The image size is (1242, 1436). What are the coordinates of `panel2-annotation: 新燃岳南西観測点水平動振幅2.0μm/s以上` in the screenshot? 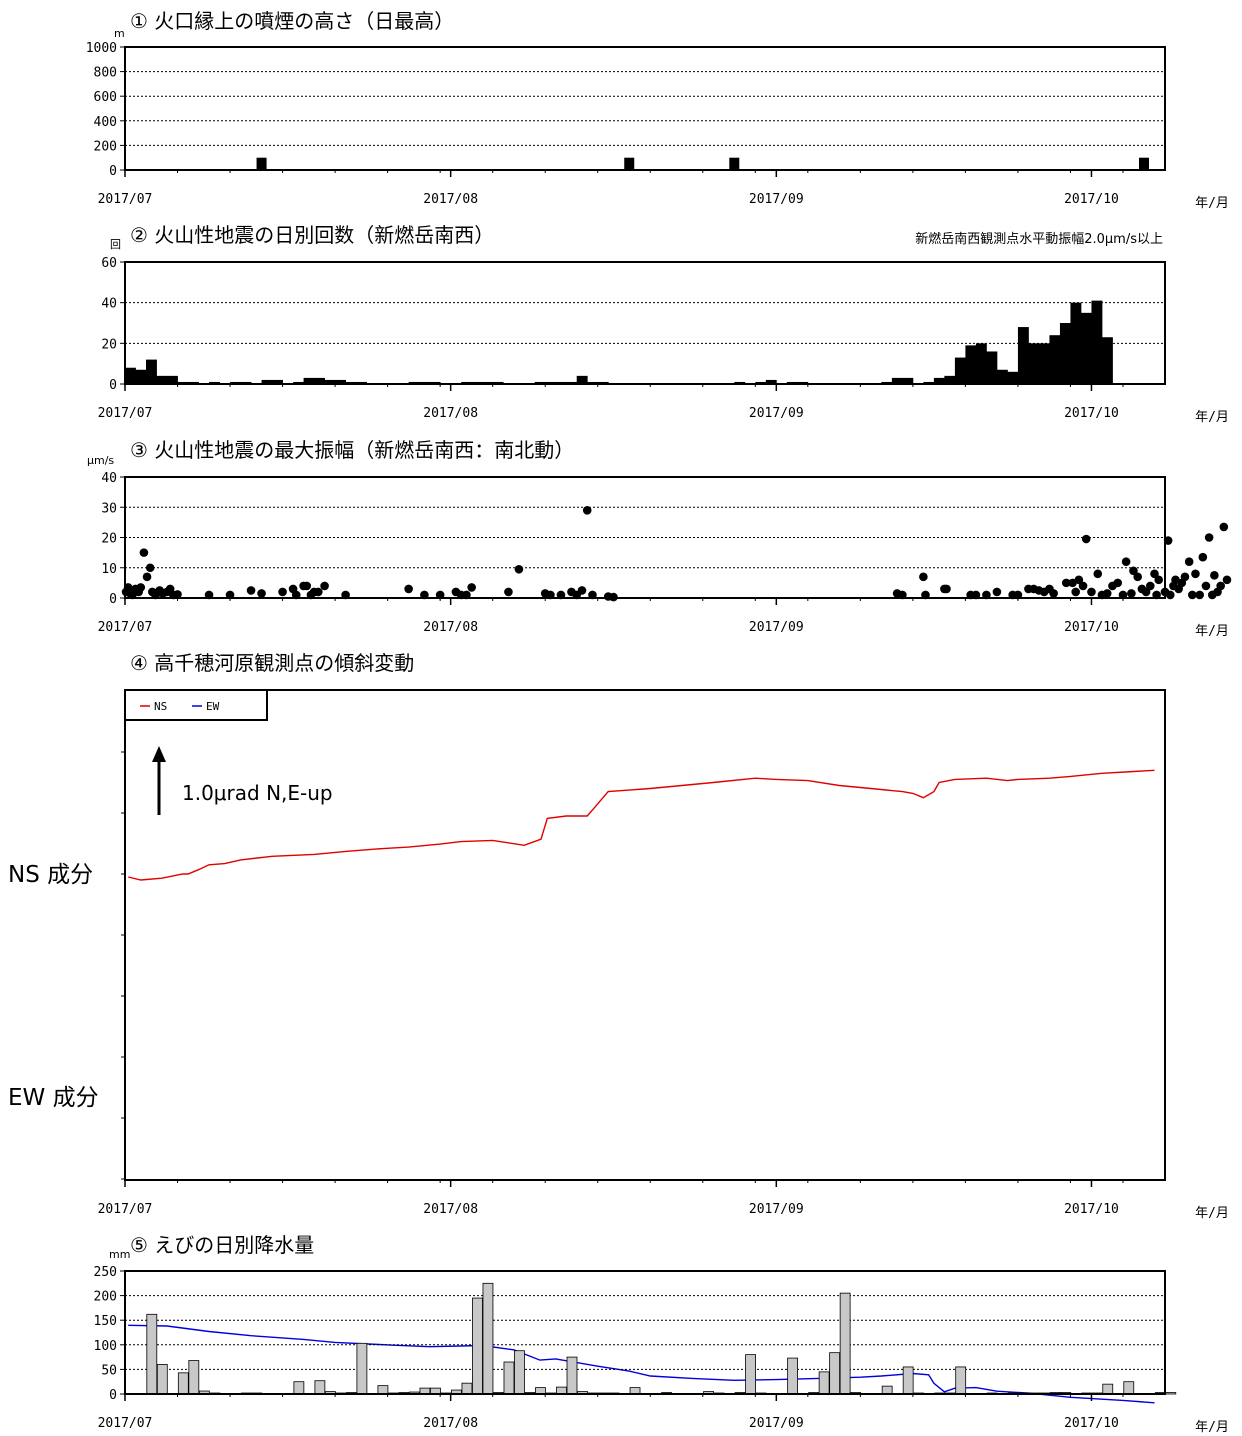 It's located at (1039, 239).